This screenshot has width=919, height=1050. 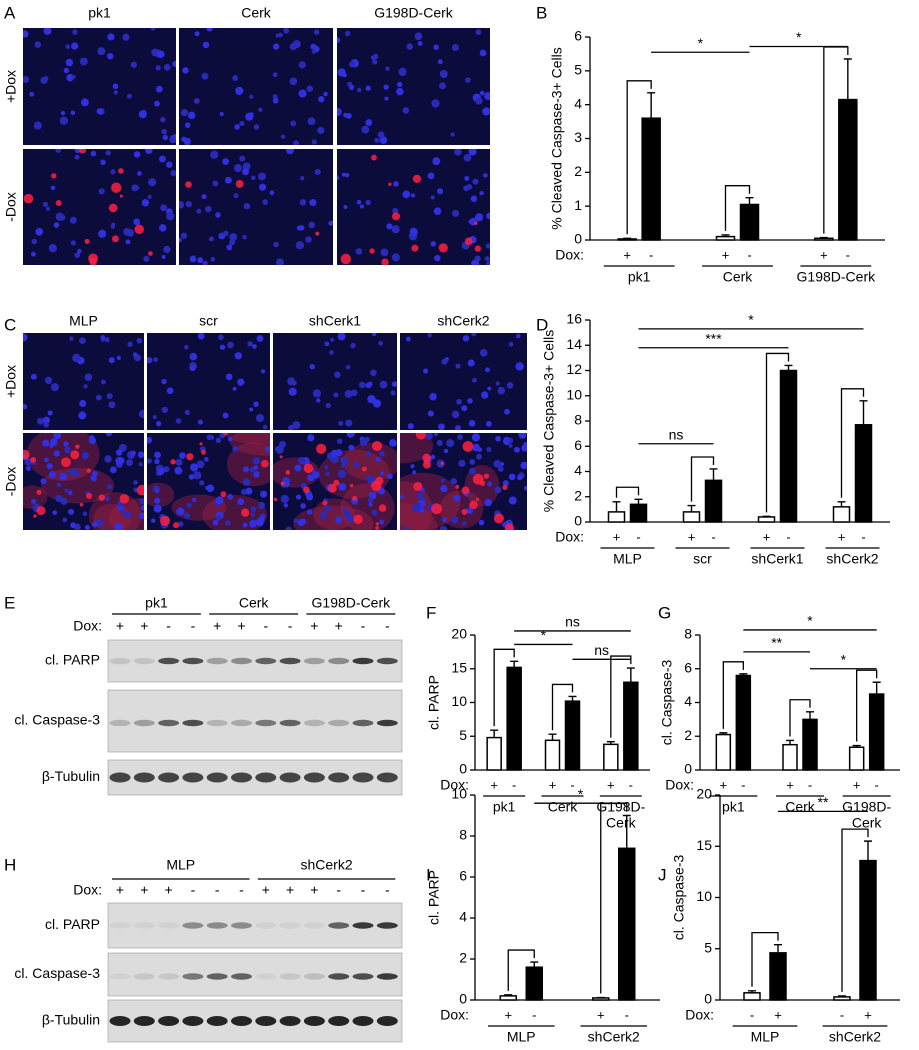 I want to click on dox-label: Dox:, so click(x=87, y=890).